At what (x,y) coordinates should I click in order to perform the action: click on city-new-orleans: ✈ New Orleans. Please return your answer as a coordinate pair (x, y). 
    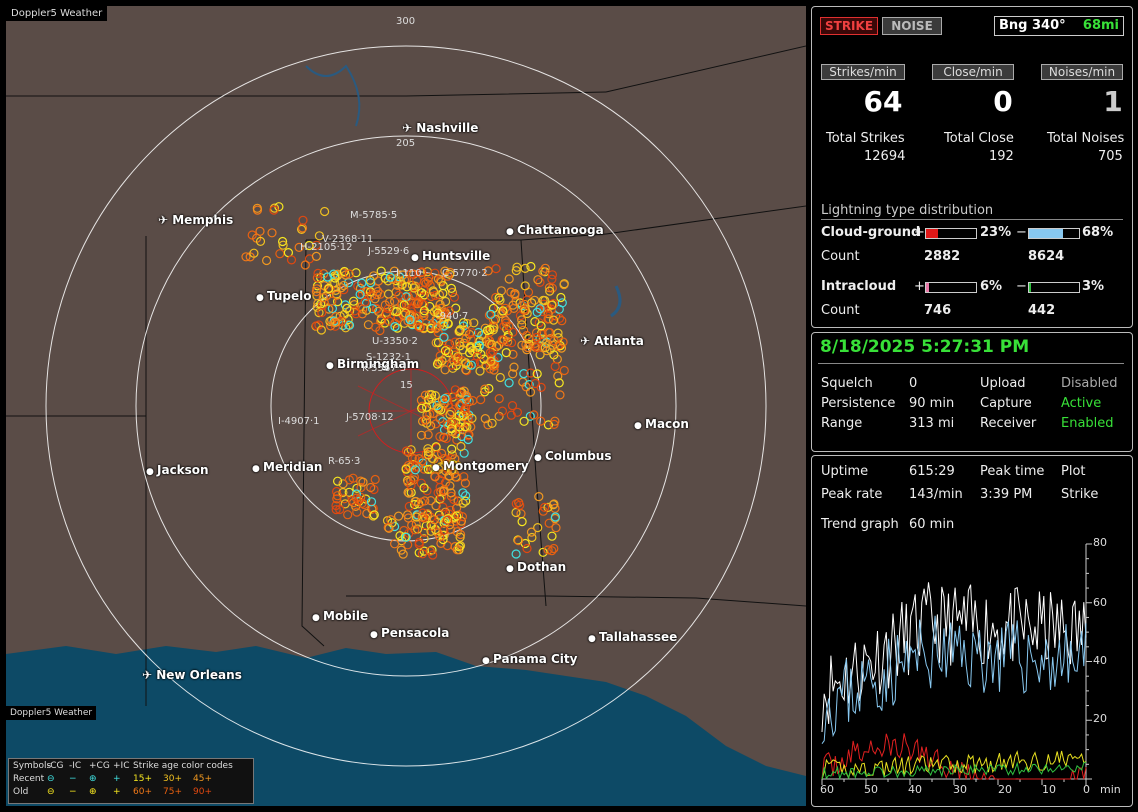
    Looking at the image, I should click on (192, 675).